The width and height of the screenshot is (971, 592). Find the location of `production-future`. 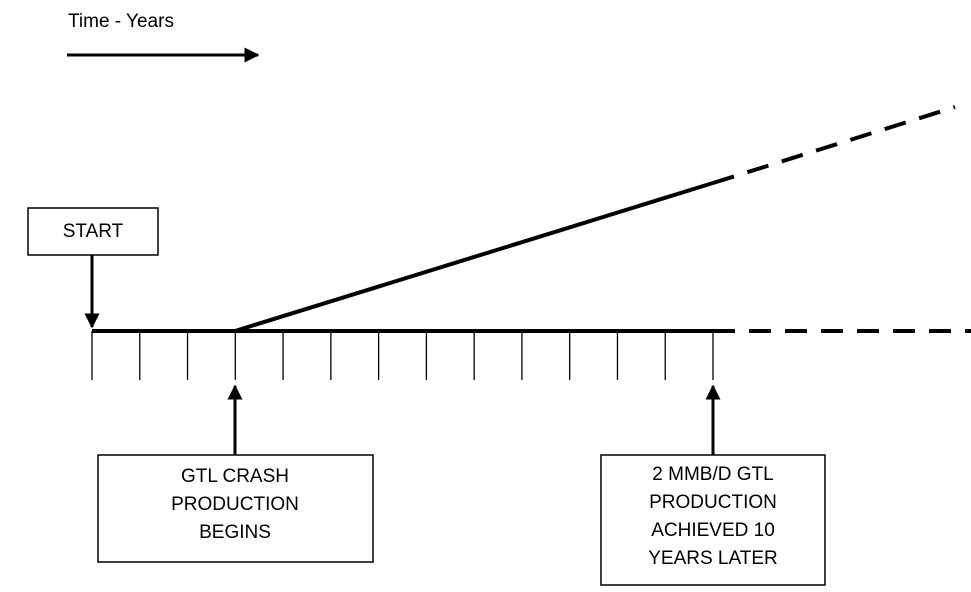

production-future is located at coordinates (834, 145).